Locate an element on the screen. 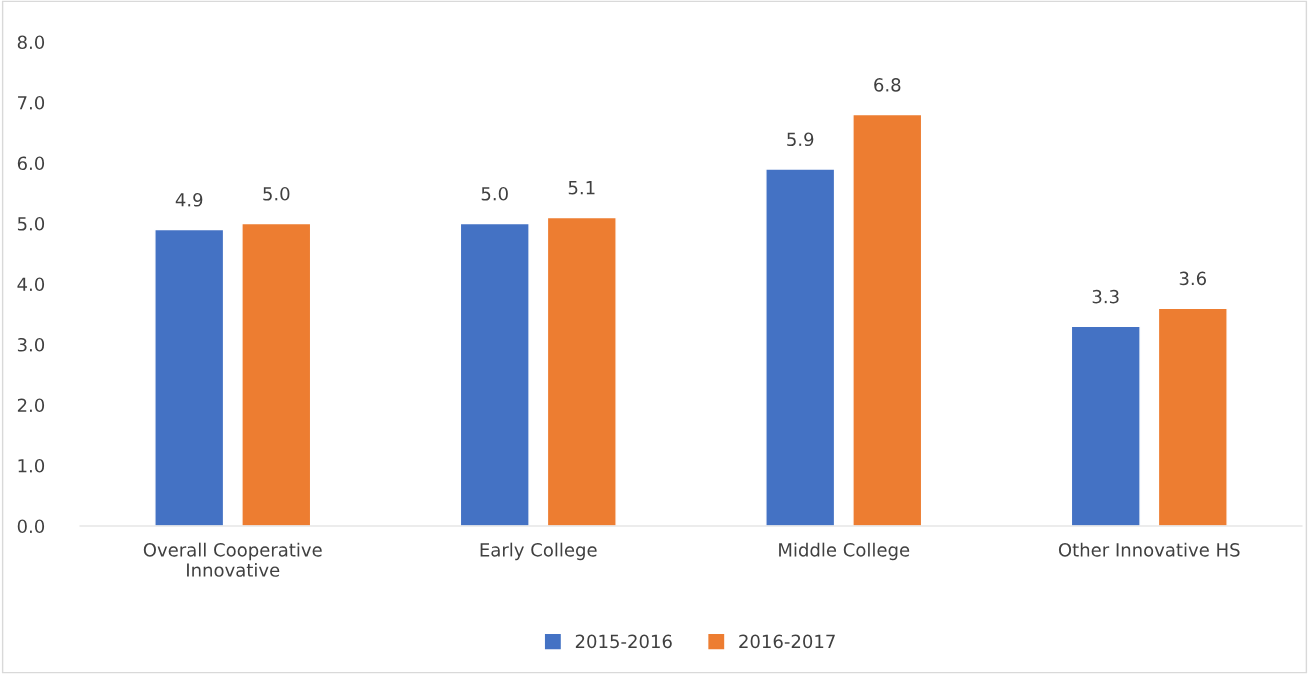 The height and width of the screenshot is (674, 1309). data-label: 4.9 is located at coordinates (189, 199).